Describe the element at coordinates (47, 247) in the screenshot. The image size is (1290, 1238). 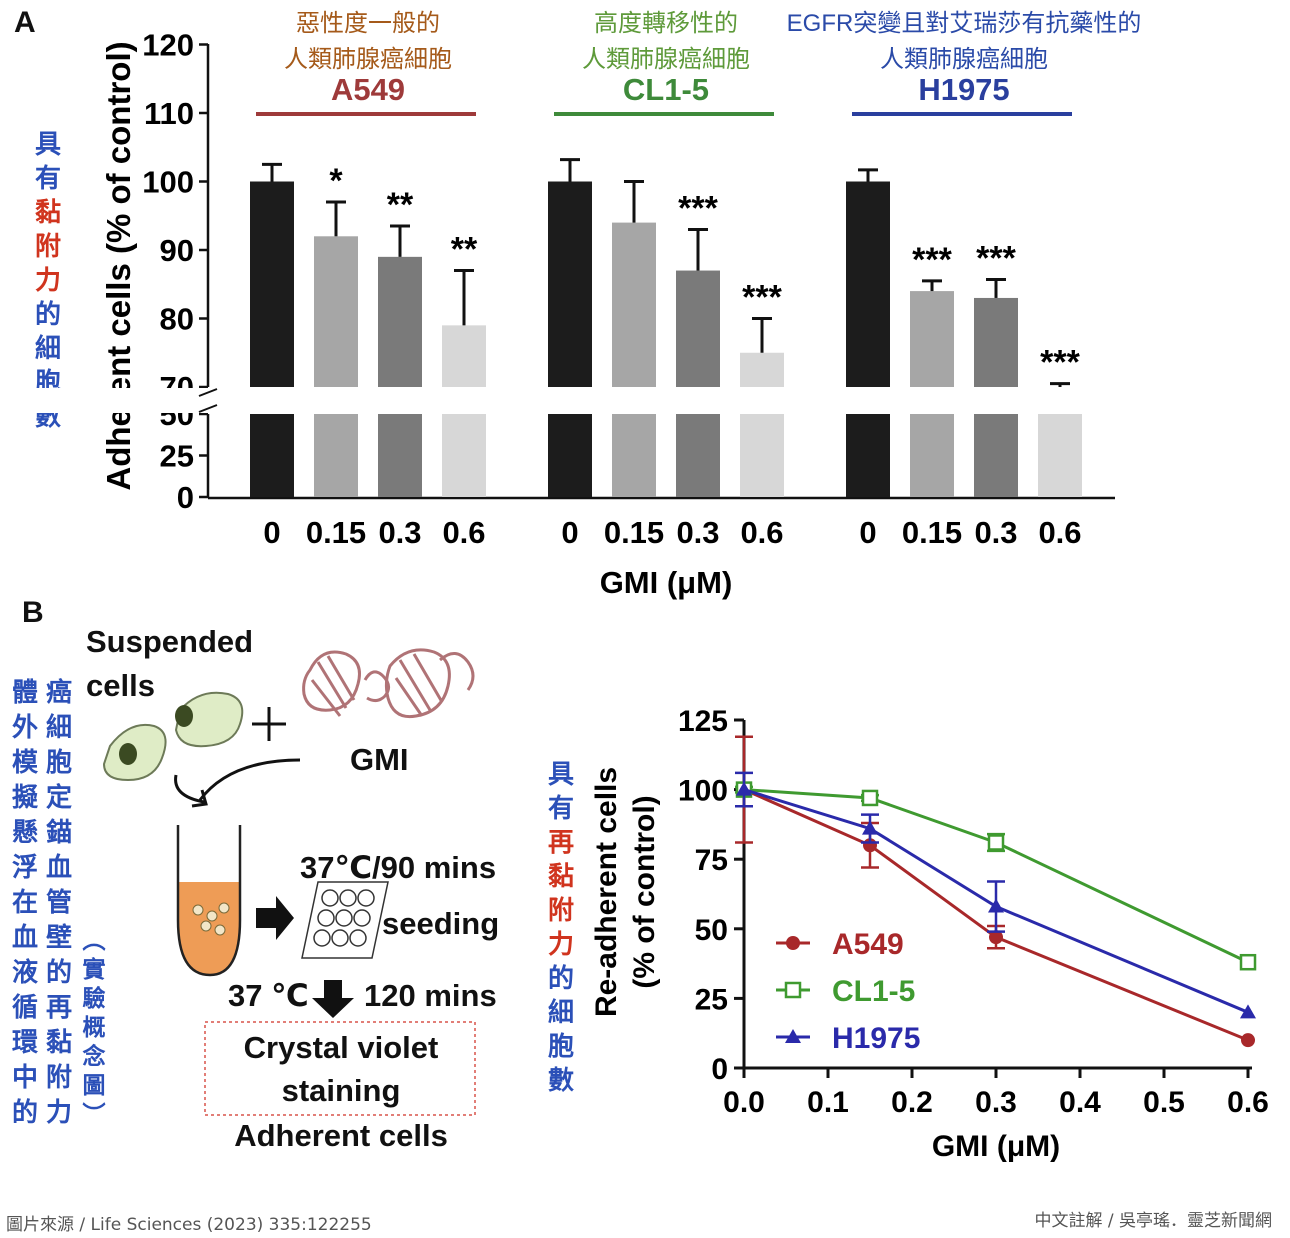
I see `sideA-char: 附` at that location.